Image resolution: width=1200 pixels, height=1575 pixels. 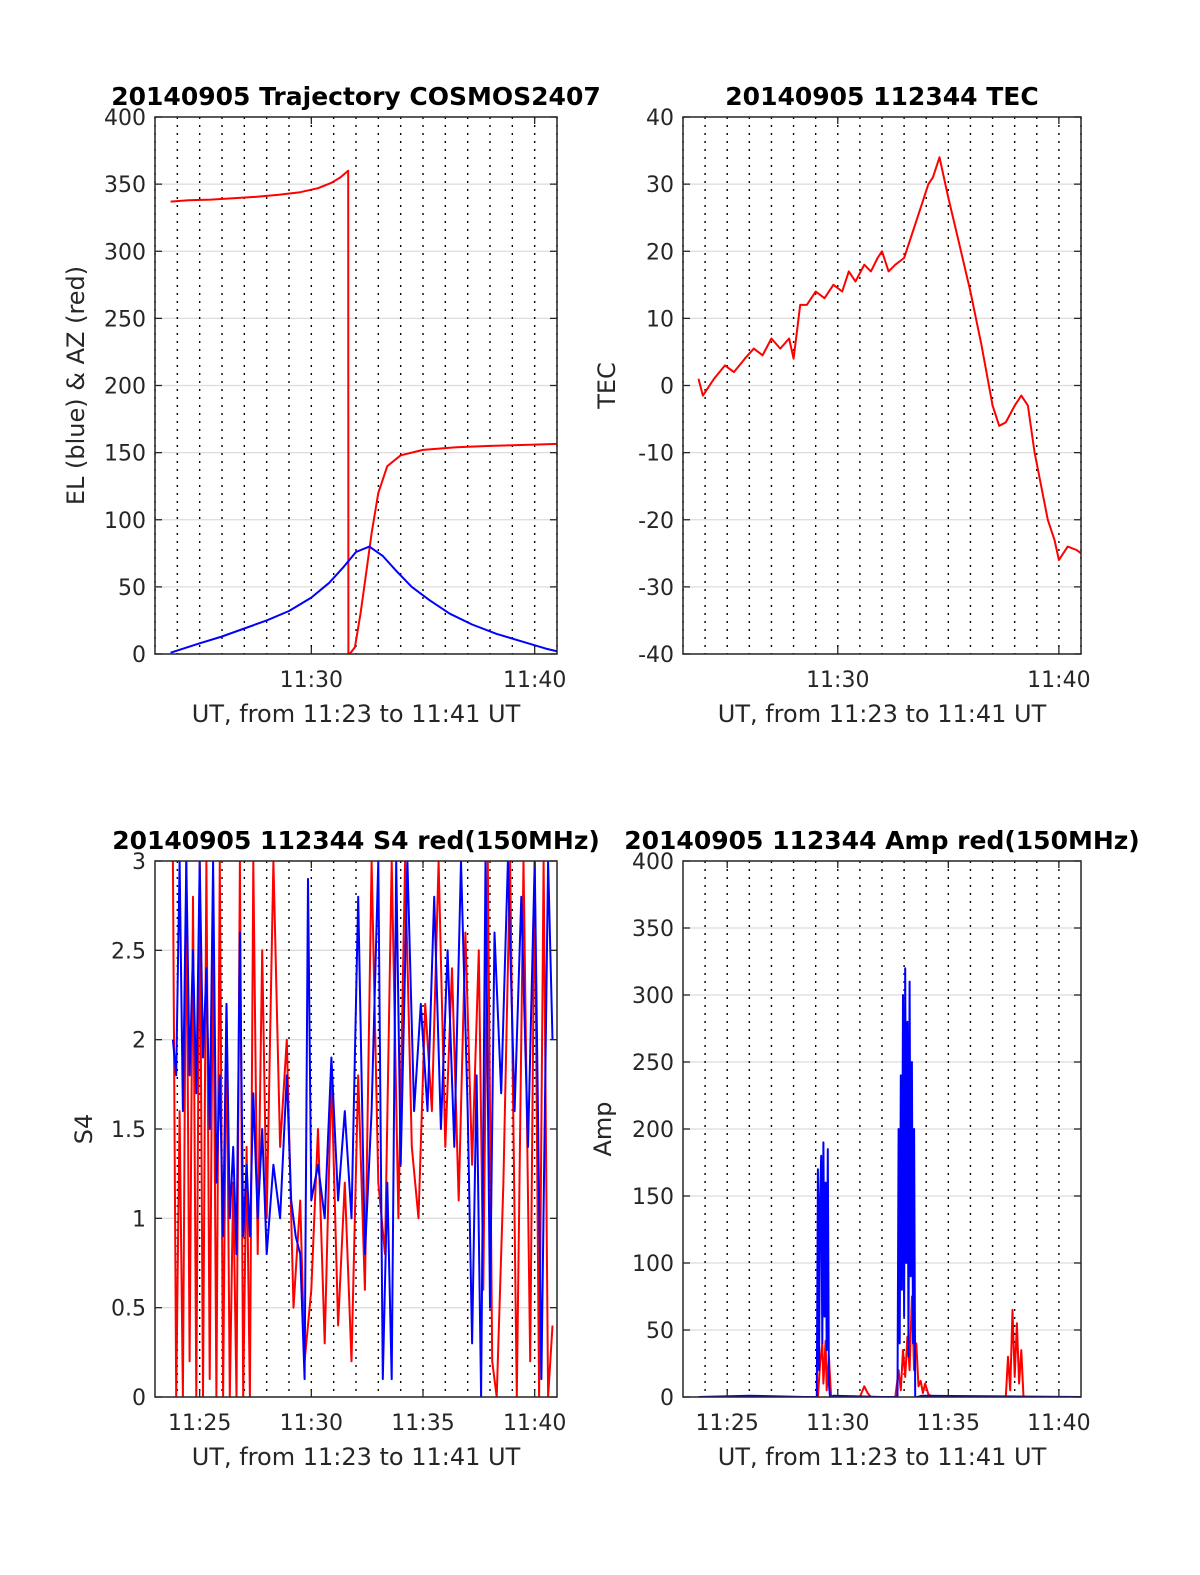 What do you see at coordinates (660, 252) in the screenshot?
I see `y-tick-label: 20` at bounding box center [660, 252].